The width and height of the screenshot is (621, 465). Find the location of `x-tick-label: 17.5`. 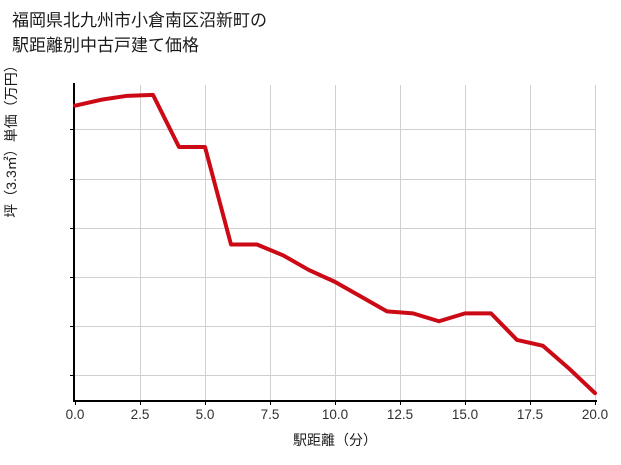

x-tick-label: 17.5 is located at coordinates (530, 414).